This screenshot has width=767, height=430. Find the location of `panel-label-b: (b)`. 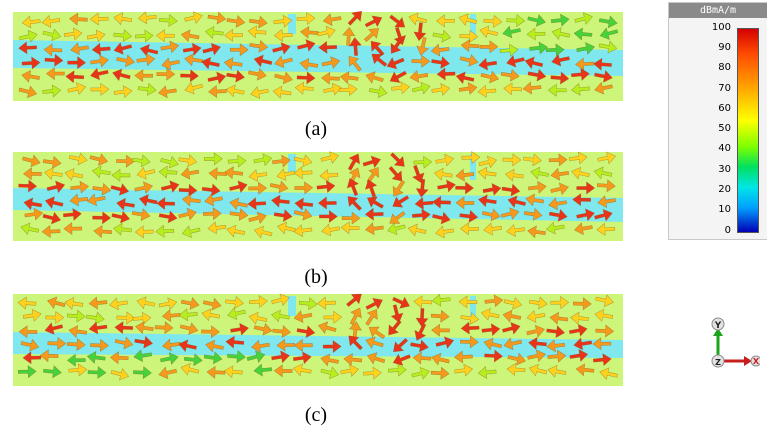

panel-label-b: (b) is located at coordinates (316, 277).